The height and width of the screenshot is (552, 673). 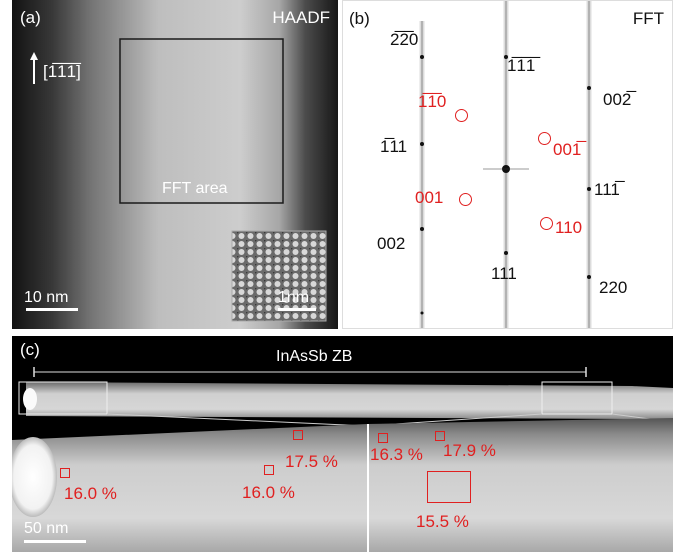 What do you see at coordinates (62, 71) in the screenshot?
I see `direction-label: [1̅1̅1̅]` at bounding box center [62, 71].